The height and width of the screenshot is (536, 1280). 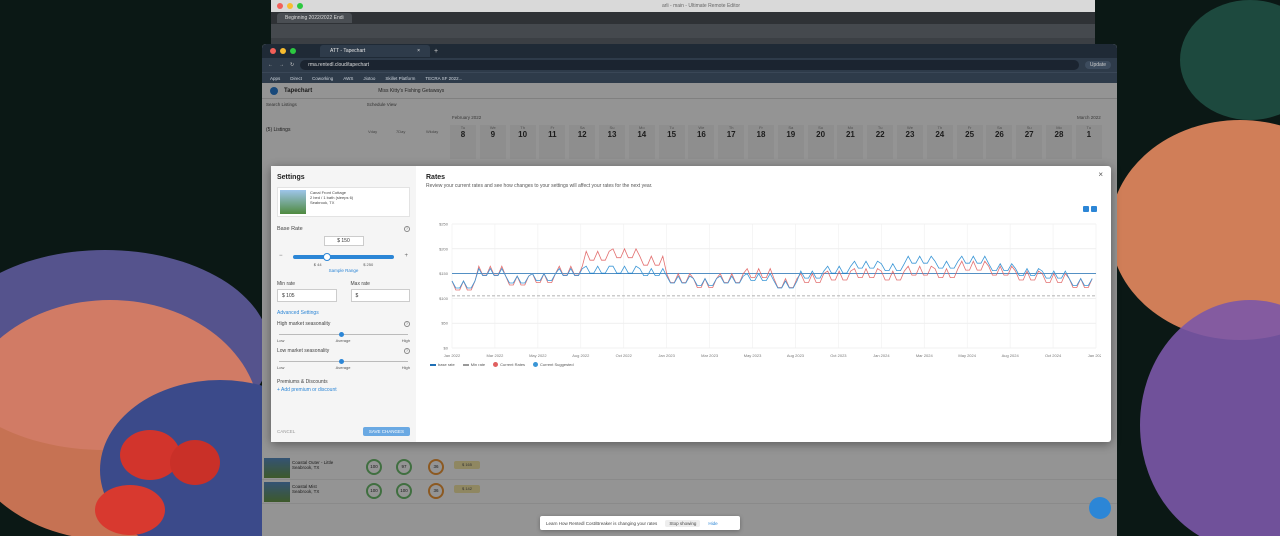 I want to click on date-weekday: Th, so click(x=522, y=127).